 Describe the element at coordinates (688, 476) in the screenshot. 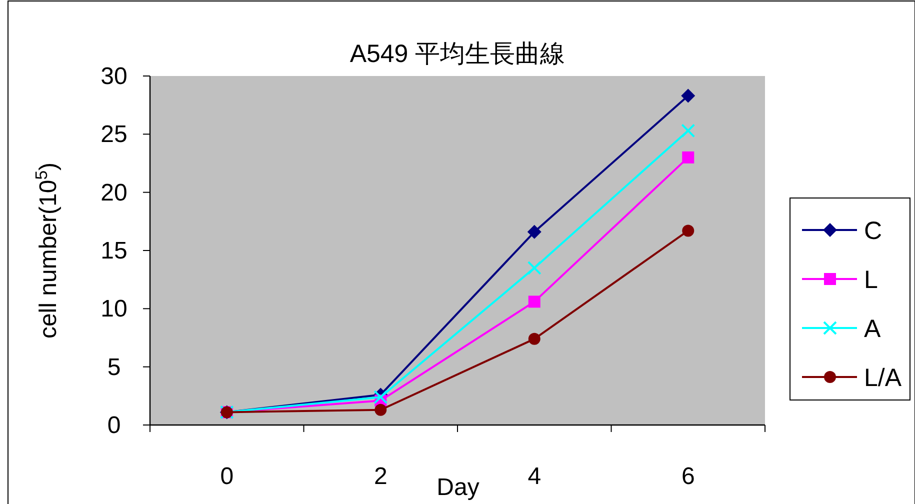

I see `xtick: 6` at that location.